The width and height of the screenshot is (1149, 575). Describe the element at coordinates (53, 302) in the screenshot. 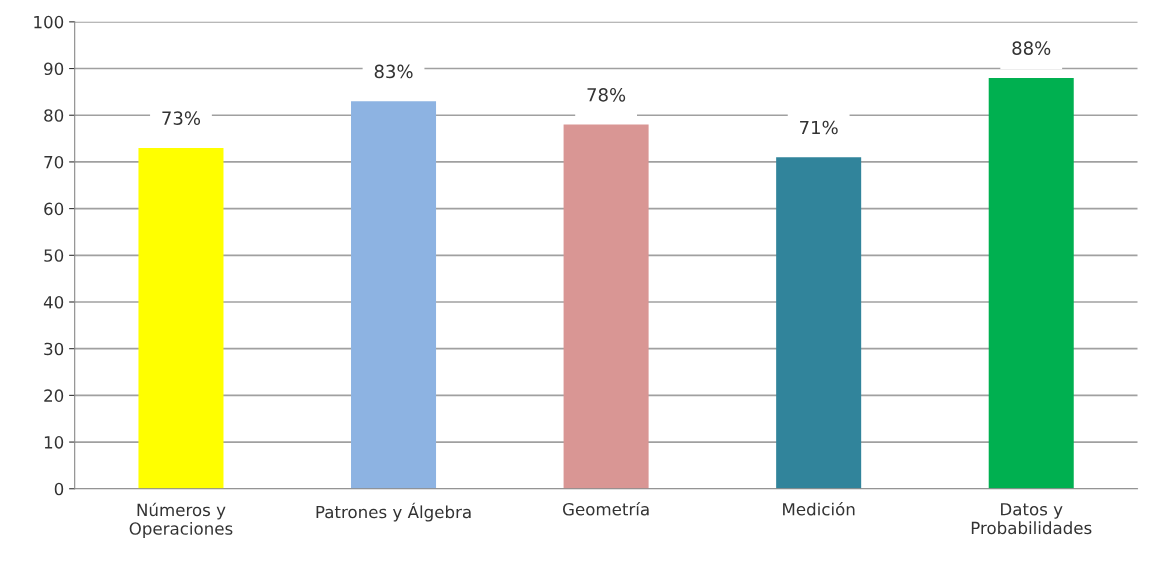

I see `y-tick-label: 40` at that location.